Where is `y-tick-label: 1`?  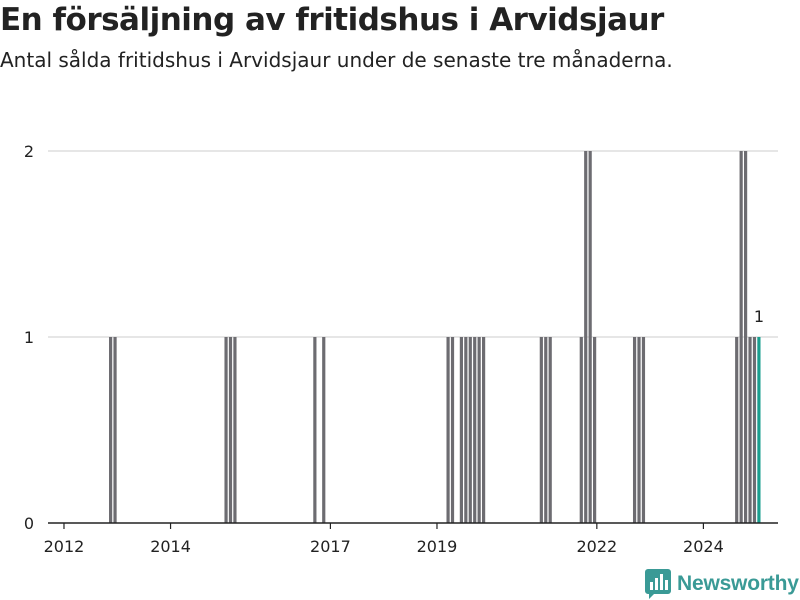 y-tick-label: 1 is located at coordinates (29, 337).